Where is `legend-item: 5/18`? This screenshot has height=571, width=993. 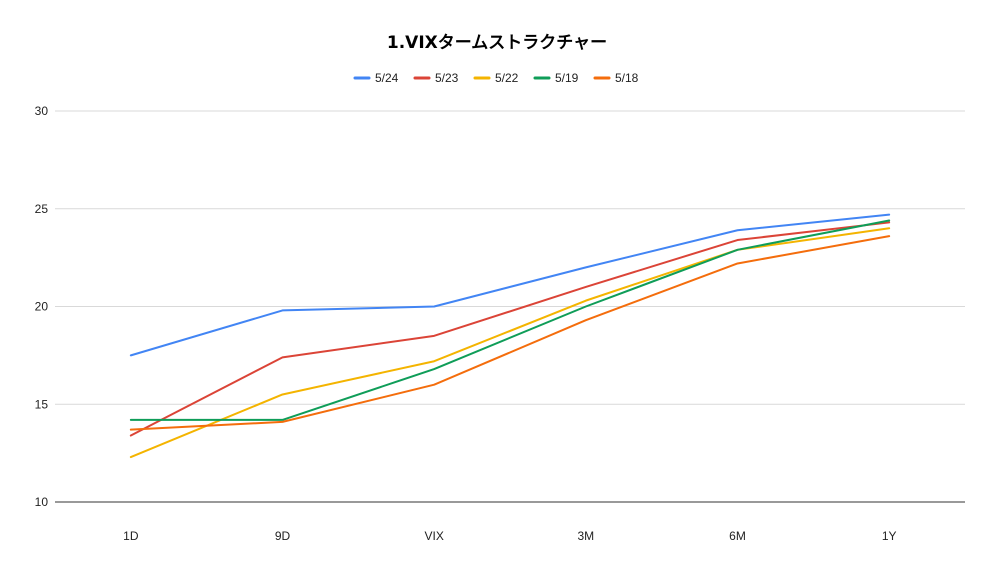 legend-item: 5/18 is located at coordinates (616, 78).